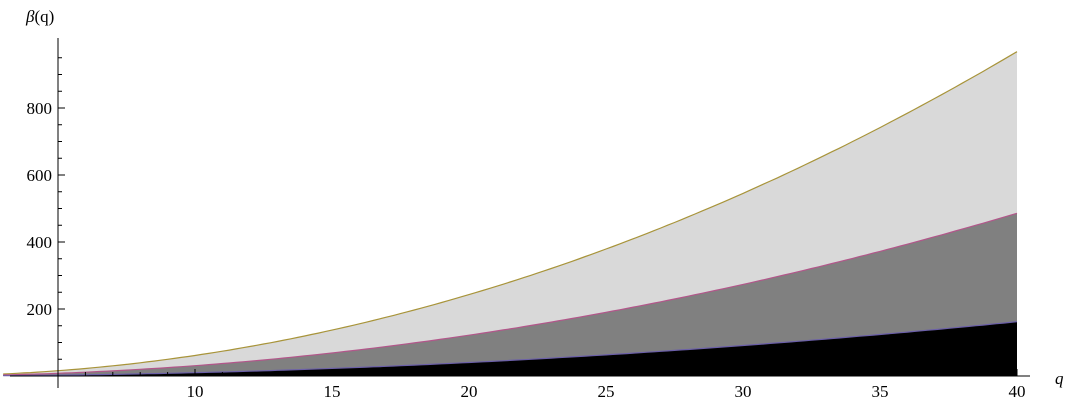 Image resolution: width=1067 pixels, height=403 pixels. Describe the element at coordinates (743, 391) in the screenshot. I see `x-tick-label: 30` at that location.